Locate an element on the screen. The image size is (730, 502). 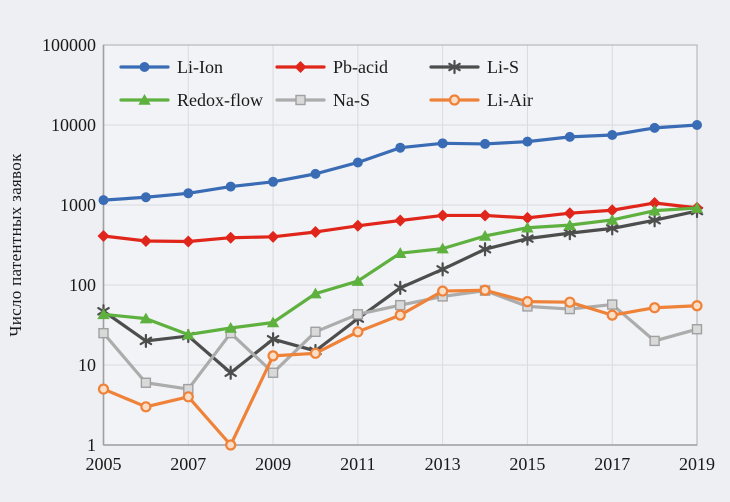
na-s-point-2012 is located at coordinates (400, 305).